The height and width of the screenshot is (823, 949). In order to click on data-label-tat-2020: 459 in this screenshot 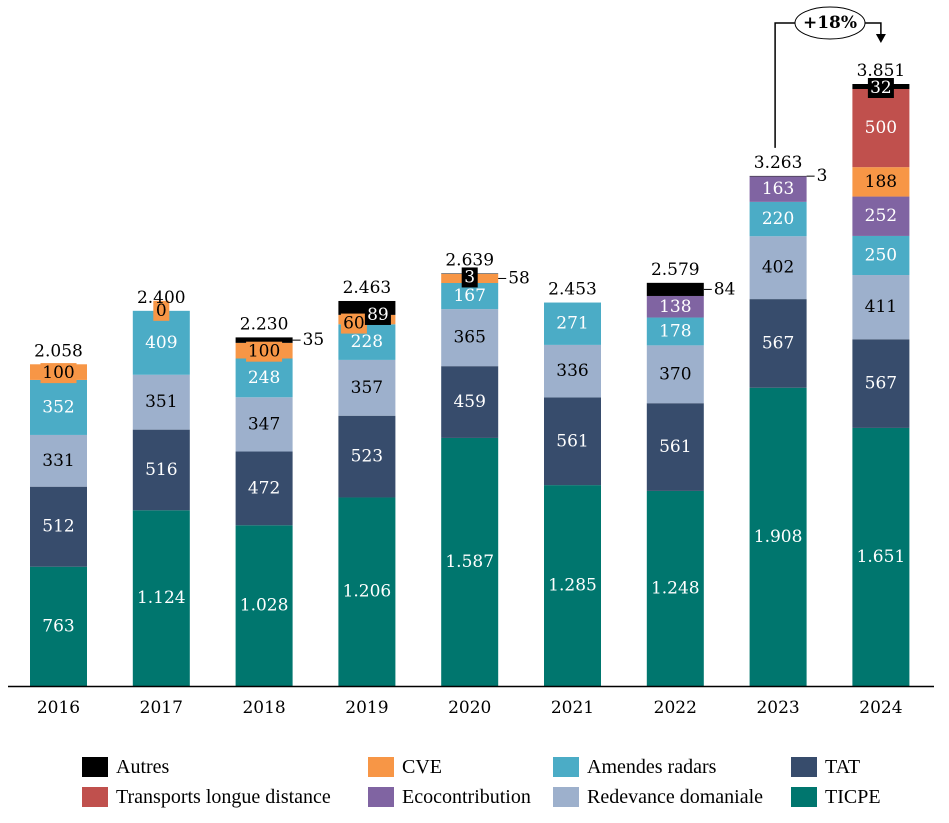, I will do `click(469, 402)`.